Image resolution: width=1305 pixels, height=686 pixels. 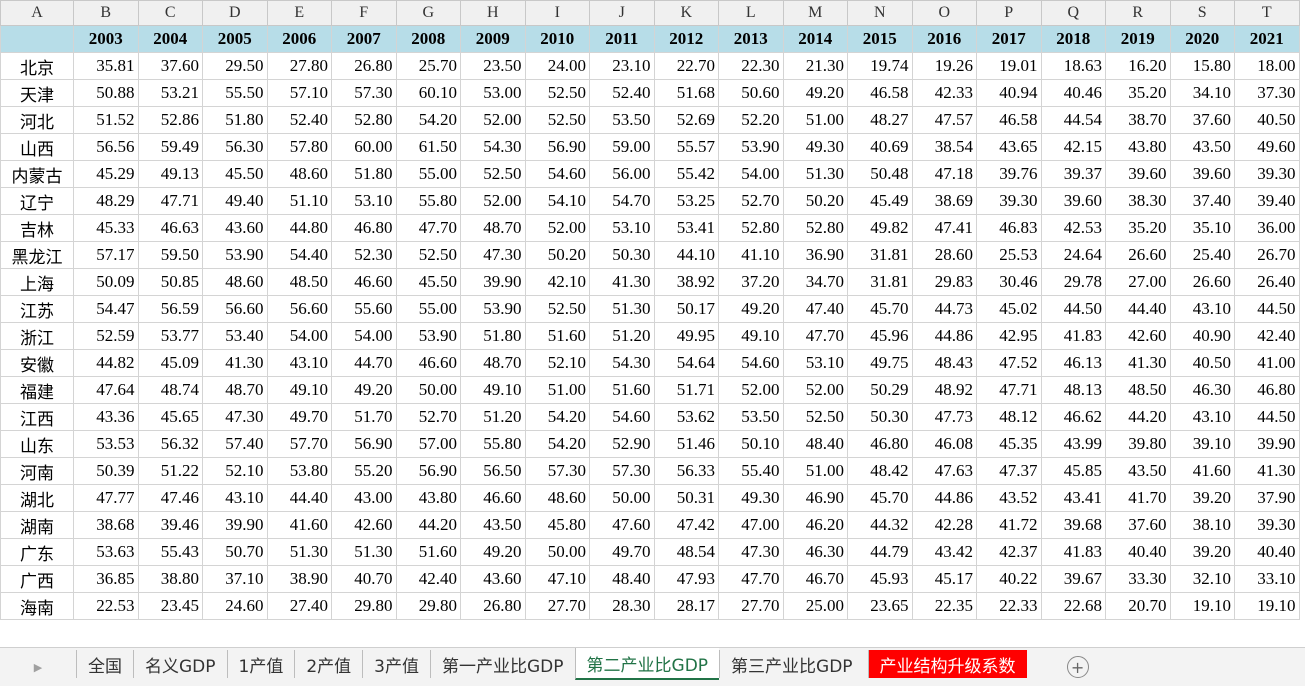 I want to click on cell-value: 51.10, so click(x=299, y=201).